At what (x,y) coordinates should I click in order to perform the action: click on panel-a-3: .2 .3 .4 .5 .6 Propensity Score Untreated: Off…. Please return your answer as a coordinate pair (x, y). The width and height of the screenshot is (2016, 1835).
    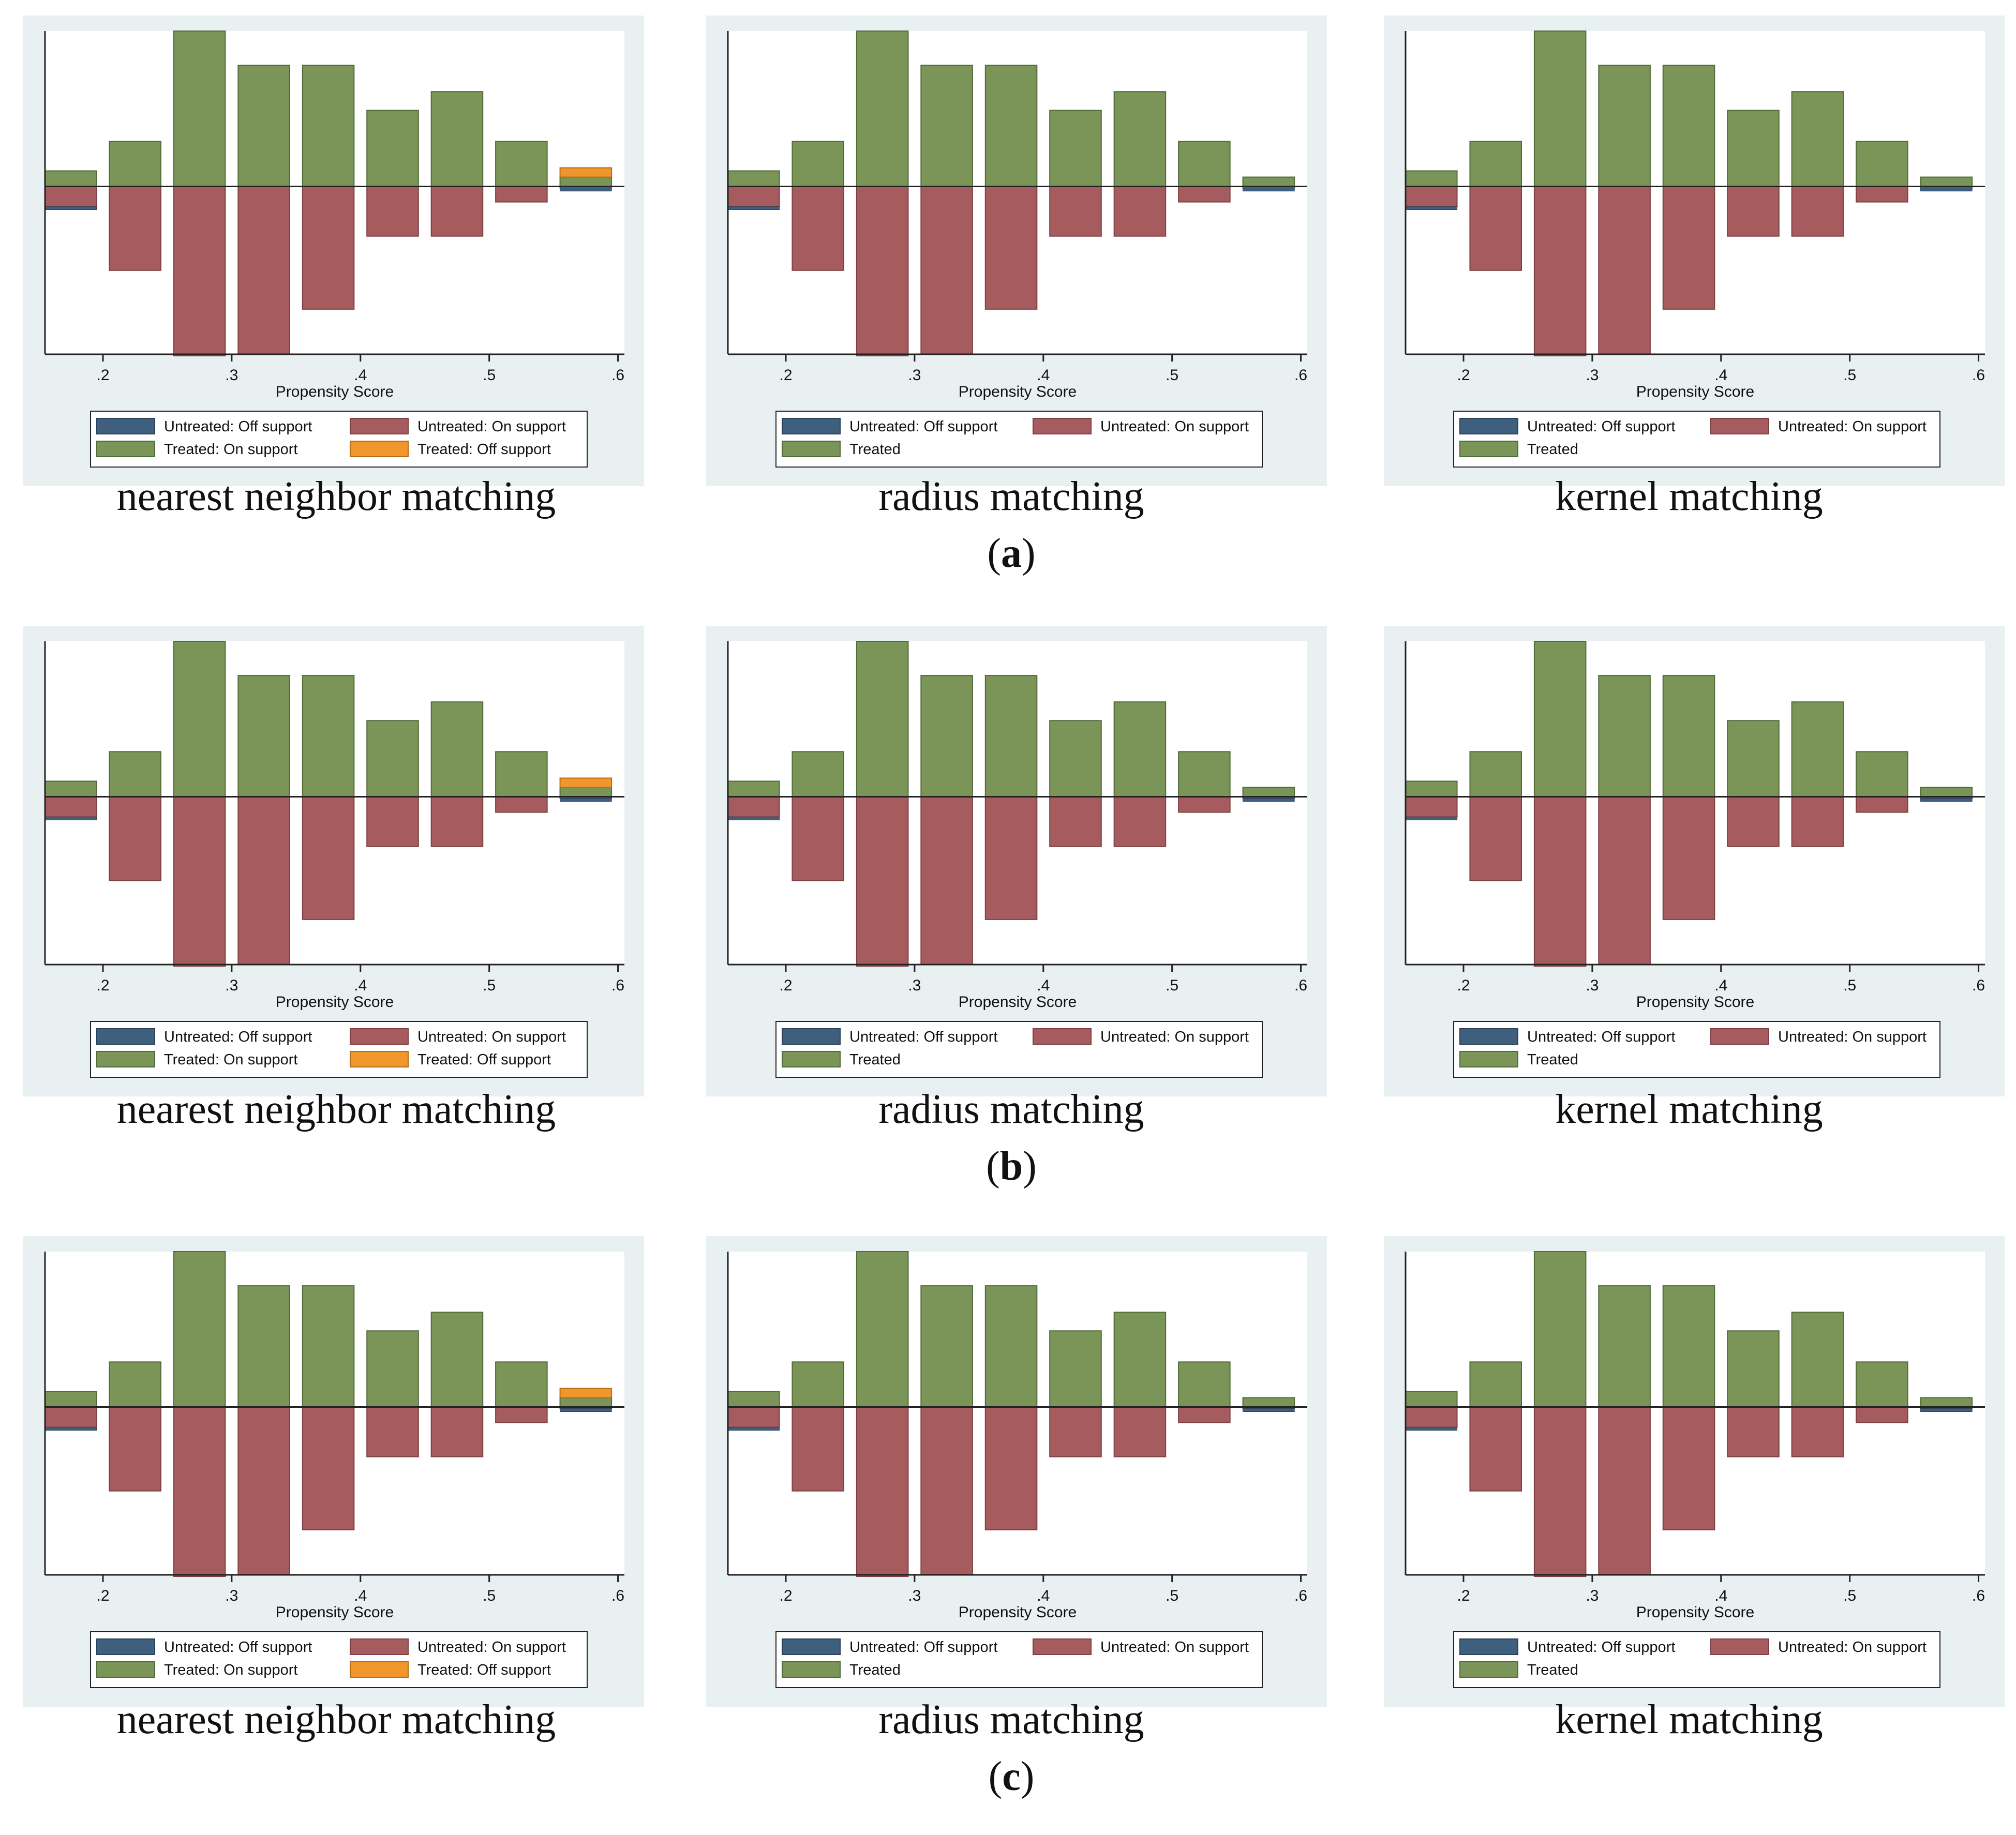
    Looking at the image, I should click on (1694, 251).